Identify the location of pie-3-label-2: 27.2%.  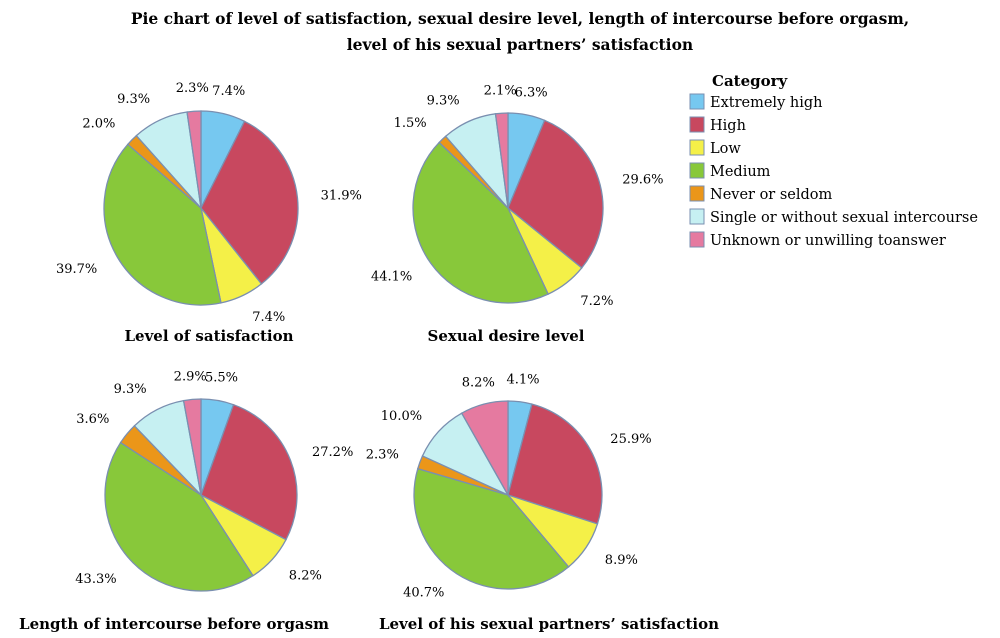
(332, 452).